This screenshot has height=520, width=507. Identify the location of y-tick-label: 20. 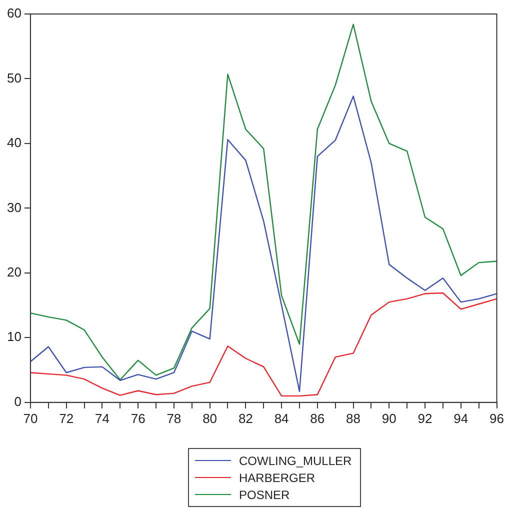
(14, 272).